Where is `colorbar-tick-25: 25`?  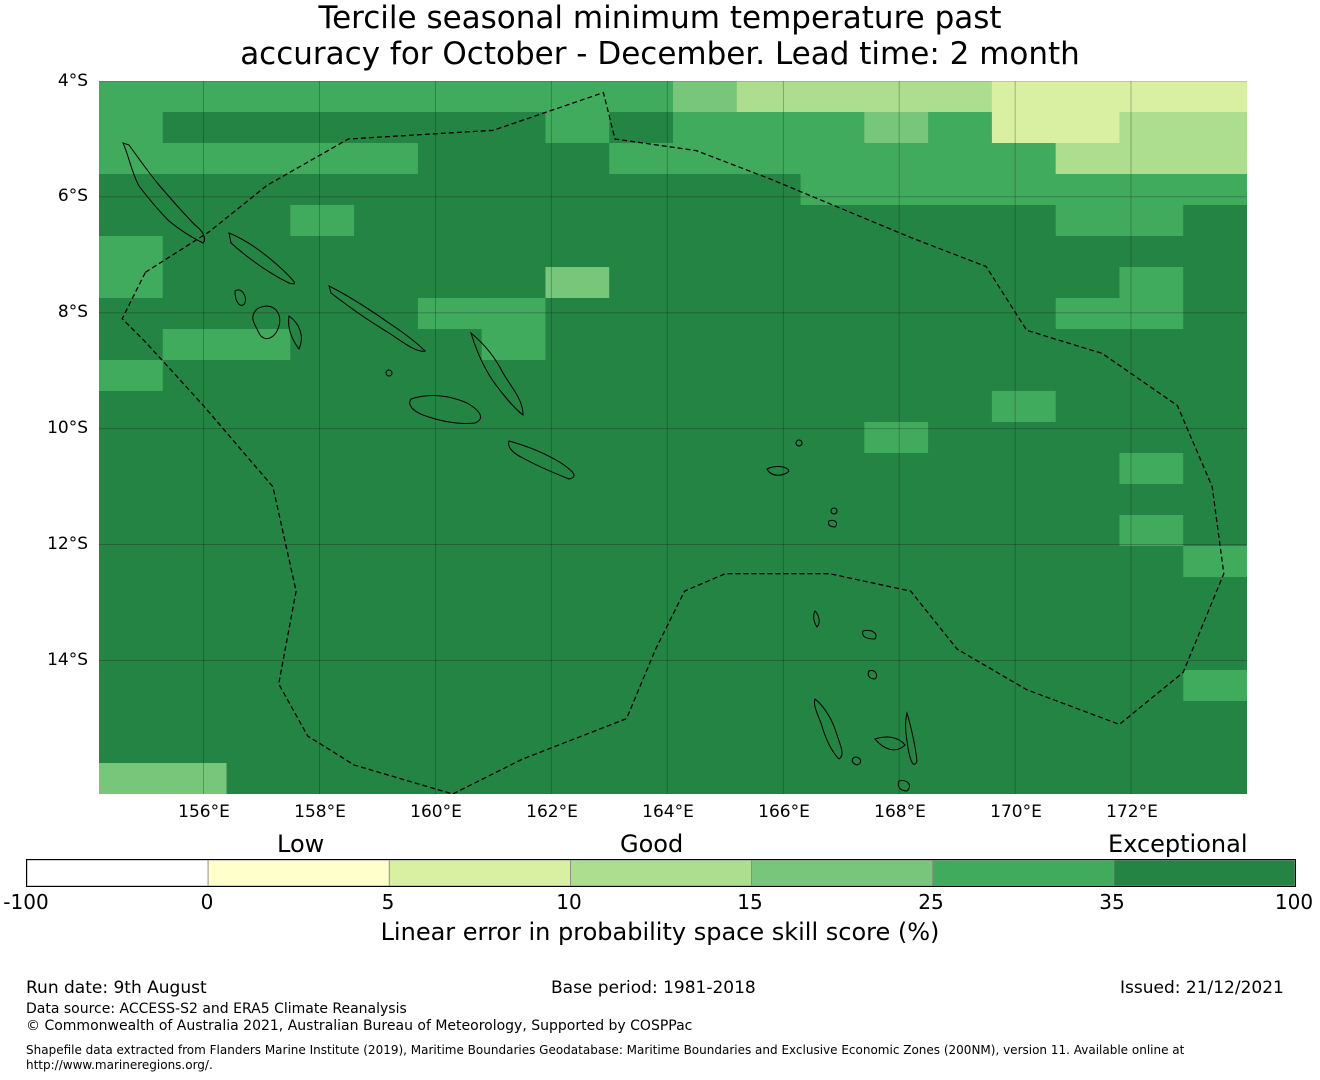
colorbar-tick-25: 25 is located at coordinates (931, 902).